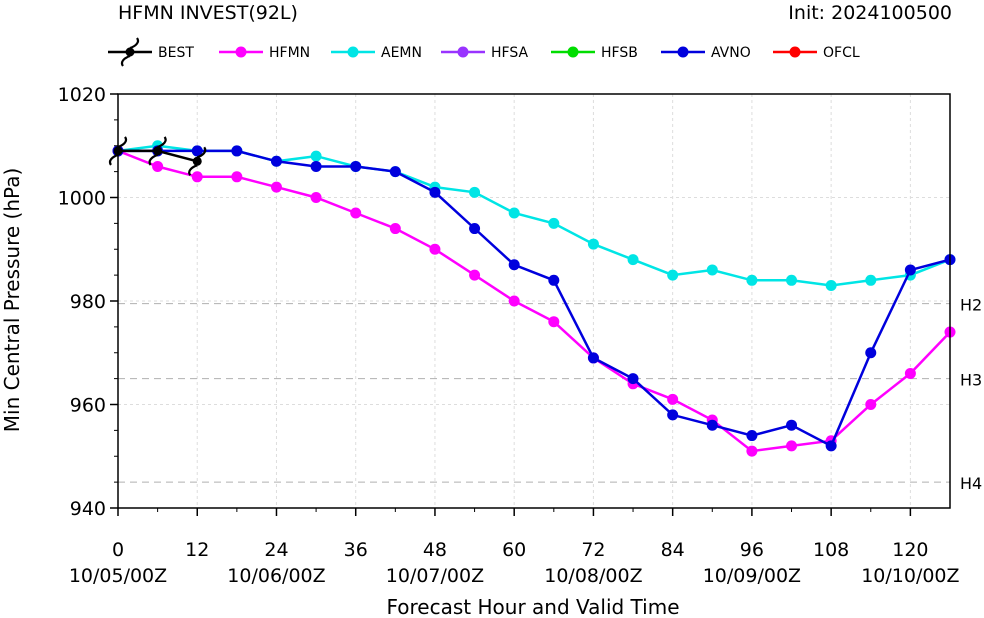 This screenshot has height=618, width=984. I want to click on reference-line-label: H4, so click(971, 483).